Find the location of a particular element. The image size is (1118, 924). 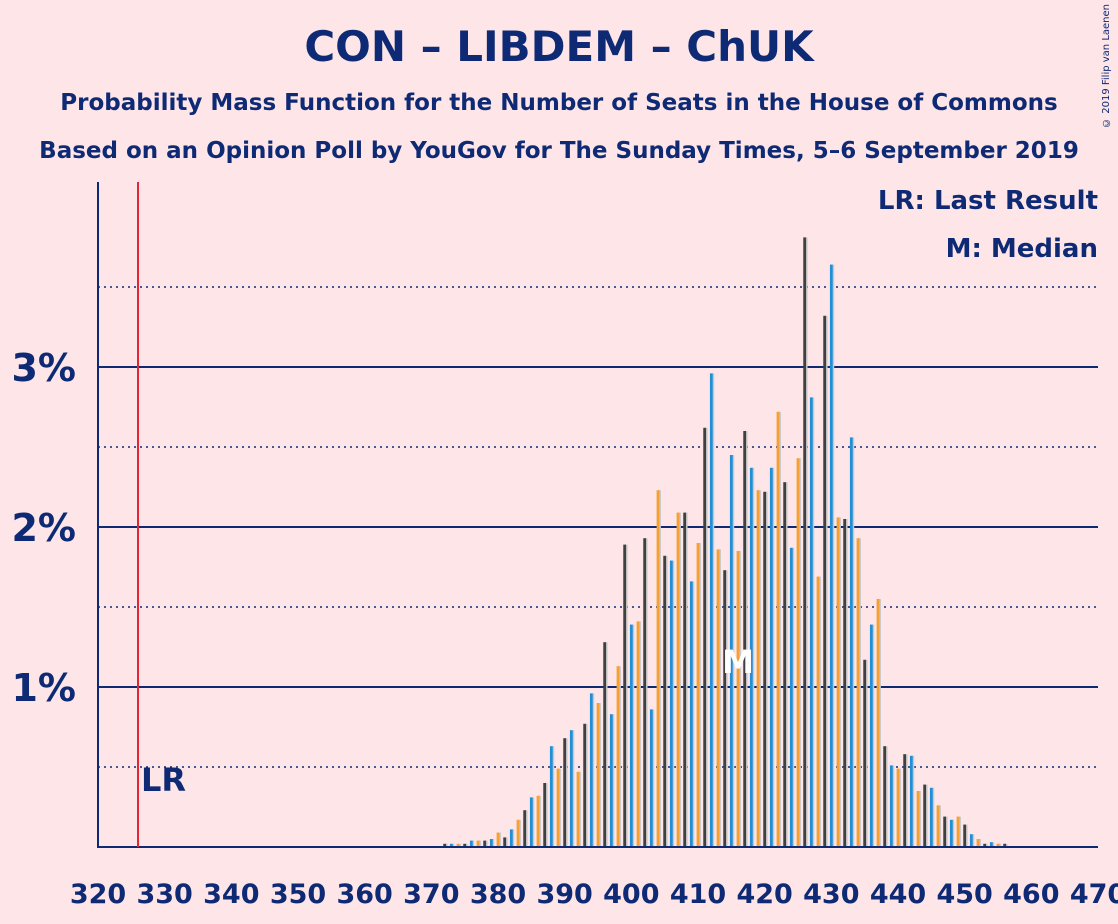

x-tick-label: 350 is located at coordinates (298, 894).